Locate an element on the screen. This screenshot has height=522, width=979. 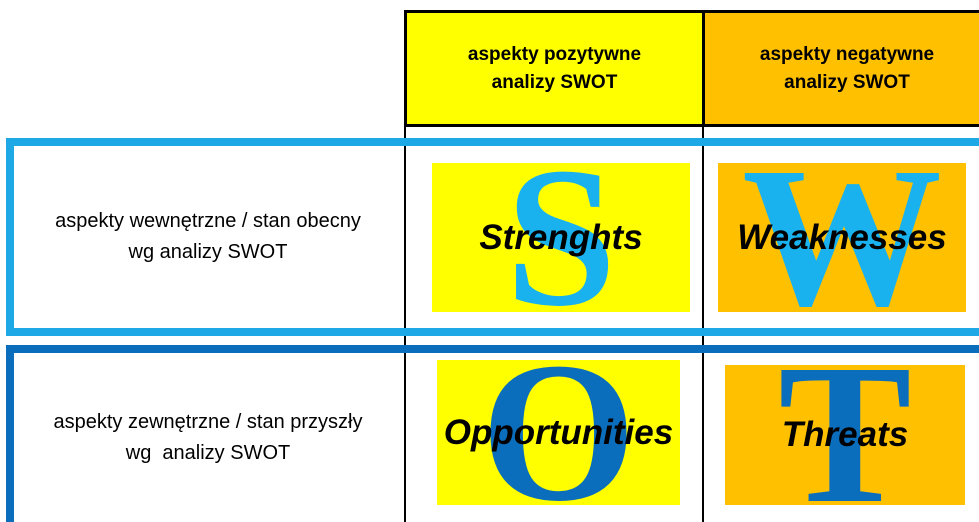
swot-cell: T Threats is located at coordinates (845, 435).